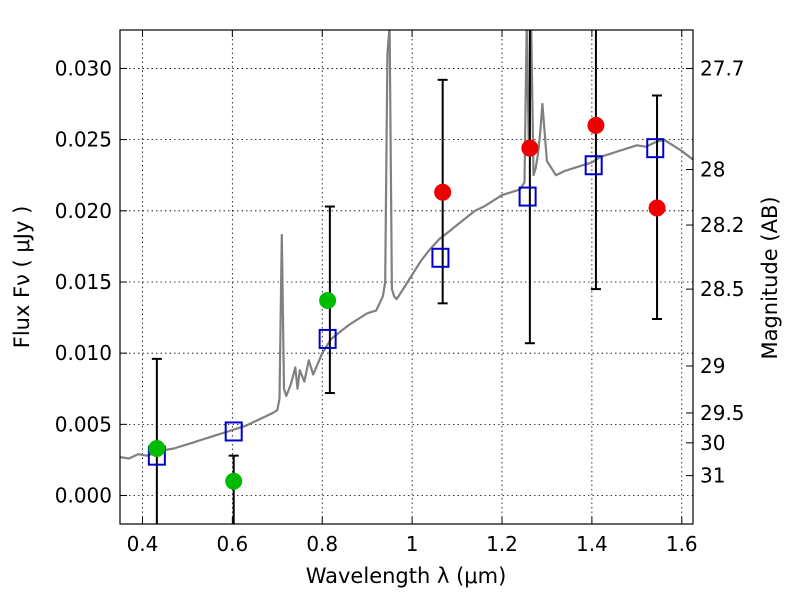 This screenshot has width=800, height=600. Describe the element at coordinates (770, 277) in the screenshot. I see `right-axis-label: Magnitude (AB)` at that location.